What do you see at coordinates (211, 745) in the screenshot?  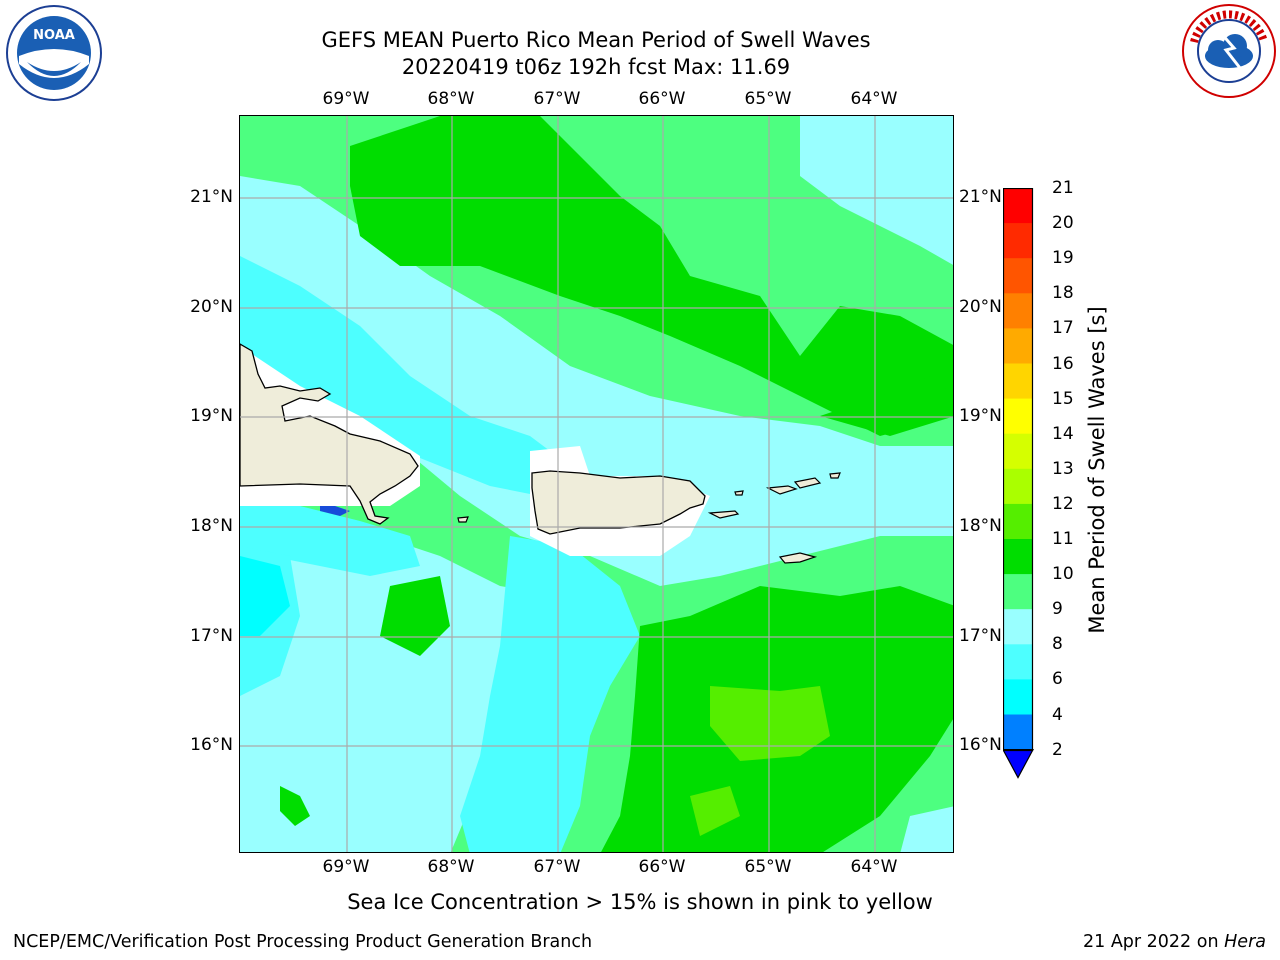 I see `lat-label-left: 16°N` at bounding box center [211, 745].